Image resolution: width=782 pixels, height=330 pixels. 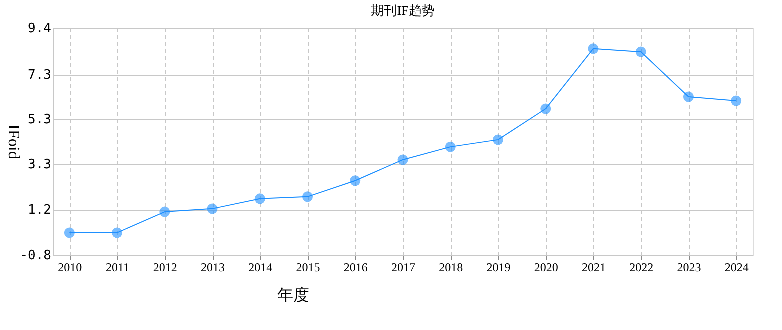 I want to click on x-tick-label: 2020, so click(x=546, y=267).